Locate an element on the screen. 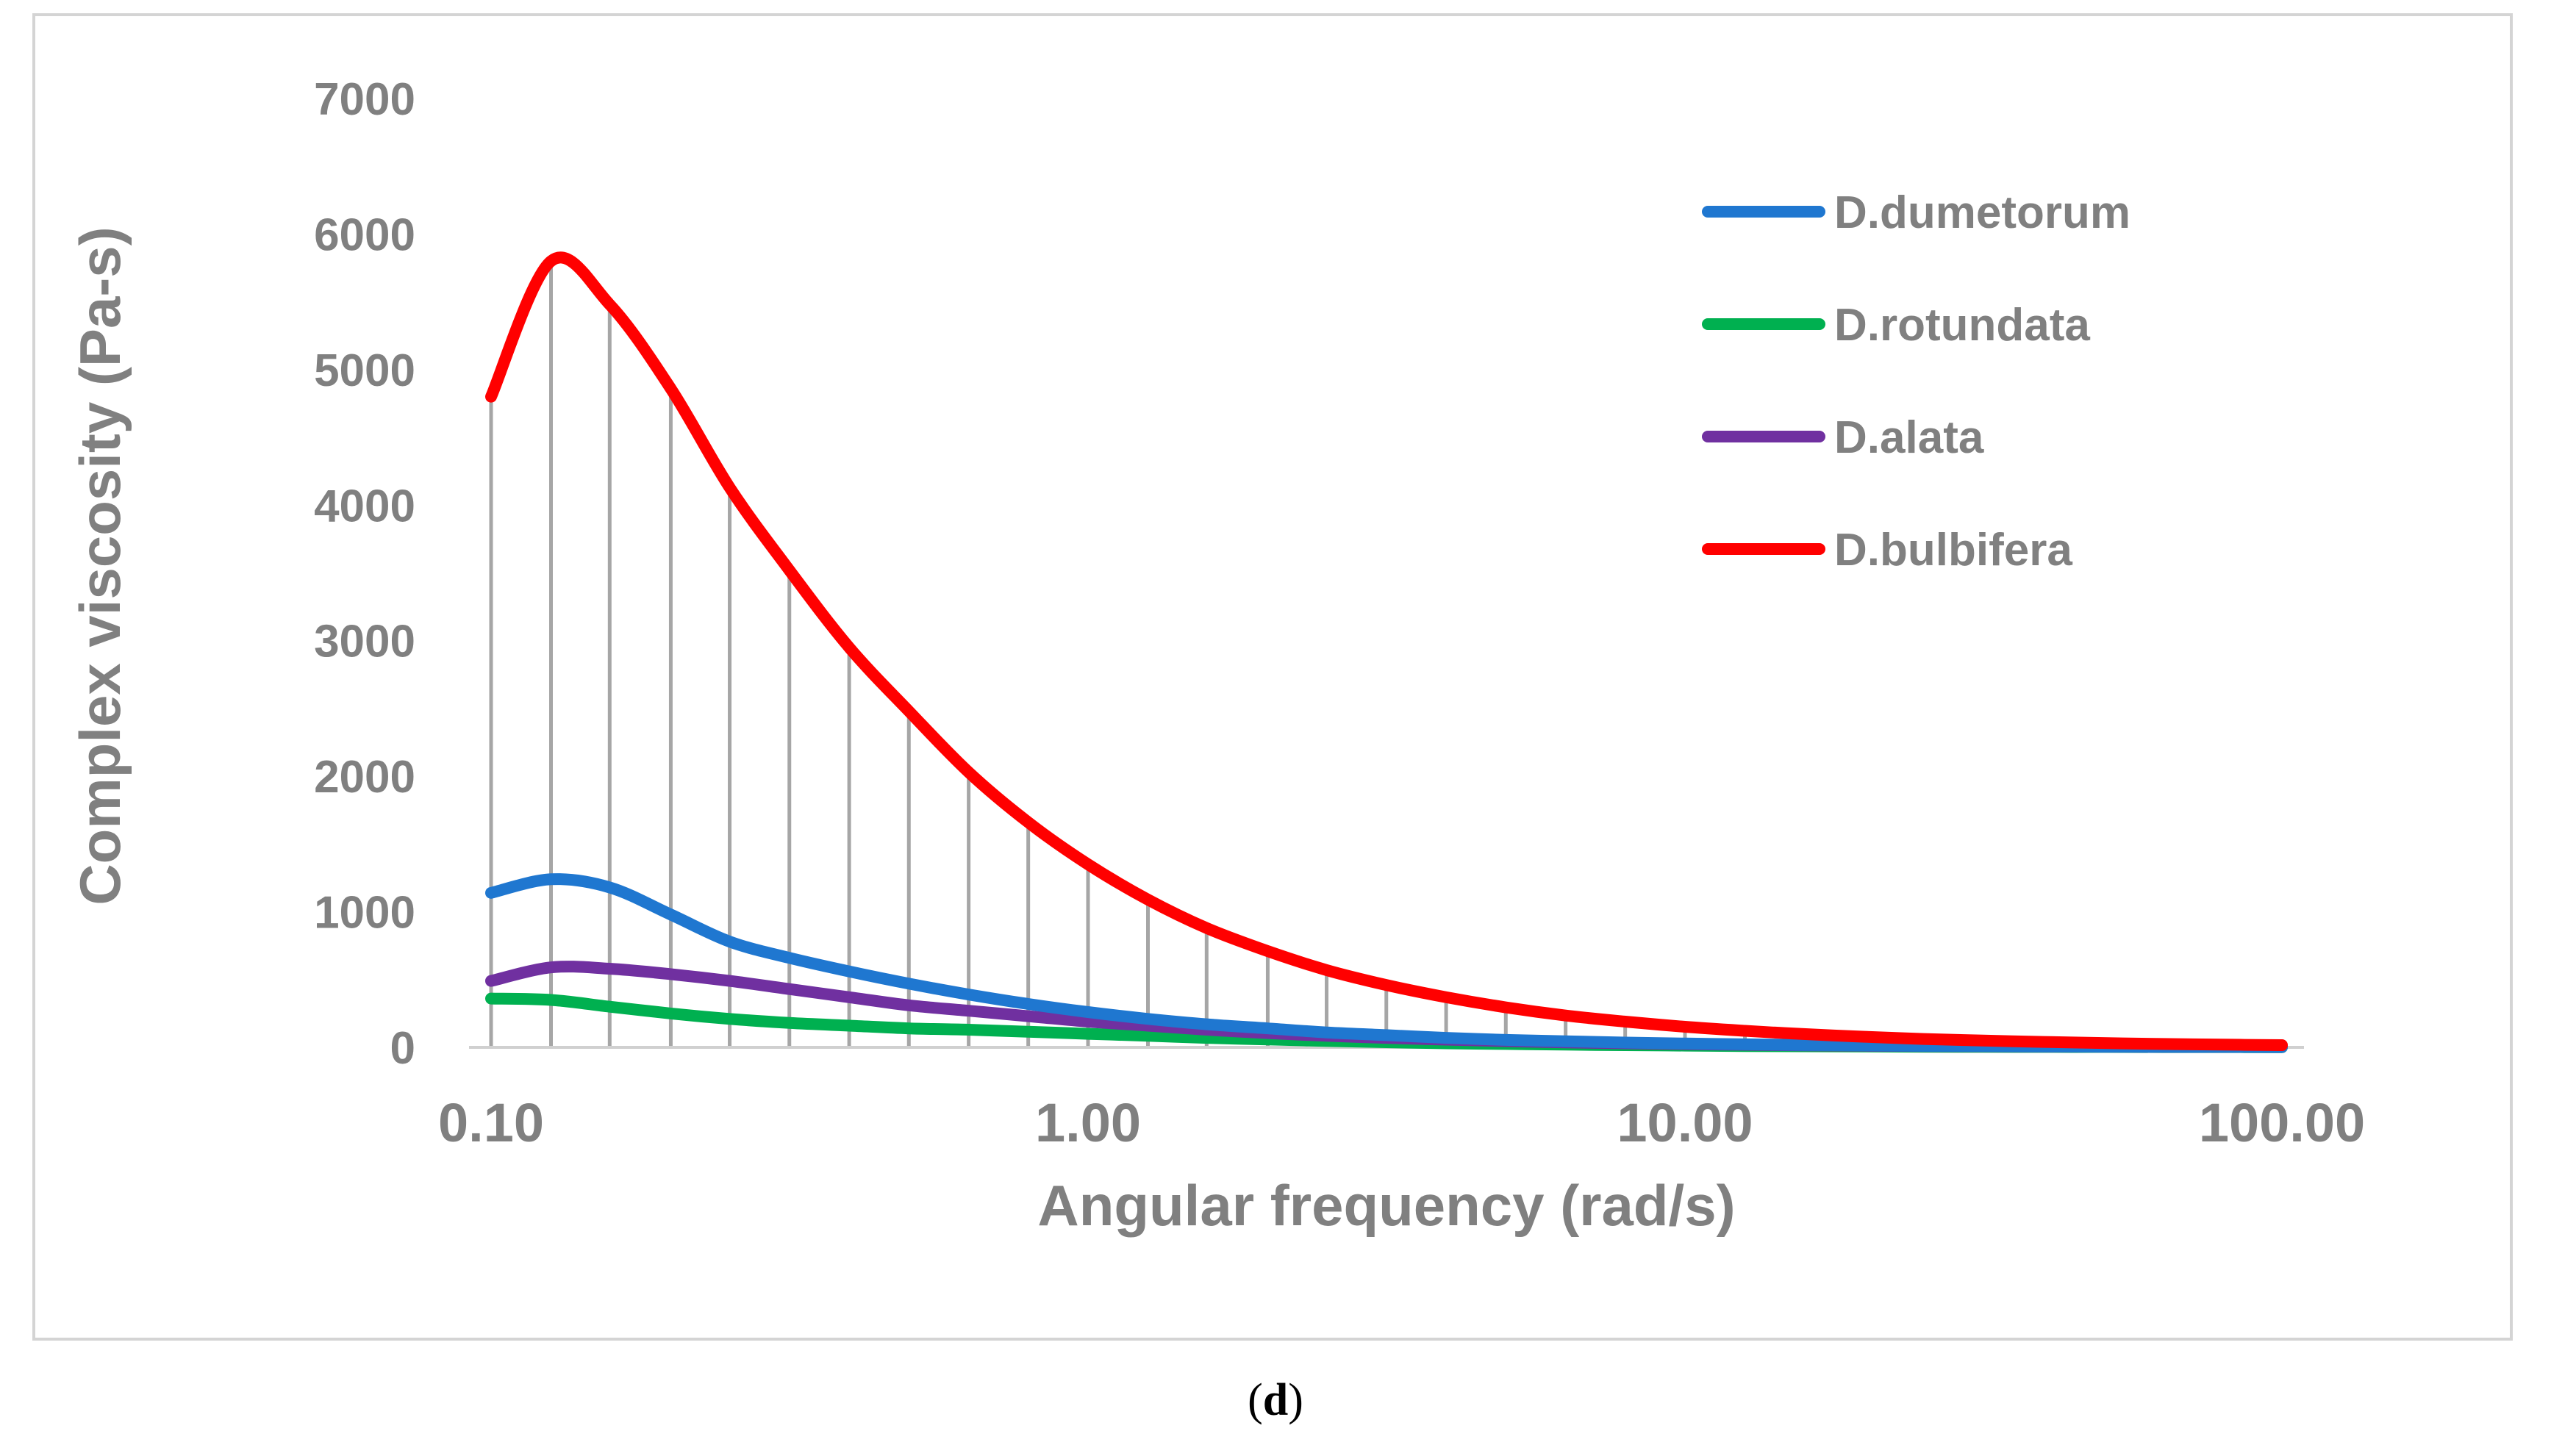 The width and height of the screenshot is (2551, 1456). y-tick-label: 2000 is located at coordinates (364, 777).